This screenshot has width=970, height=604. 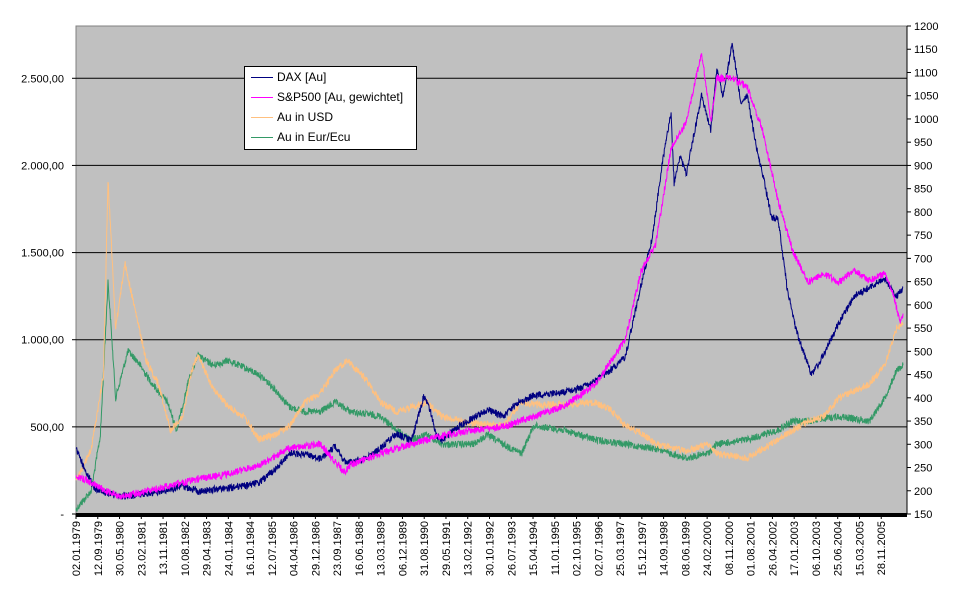 I want to click on x-tick-label-27: 14.09.1998, so click(x=665, y=548).